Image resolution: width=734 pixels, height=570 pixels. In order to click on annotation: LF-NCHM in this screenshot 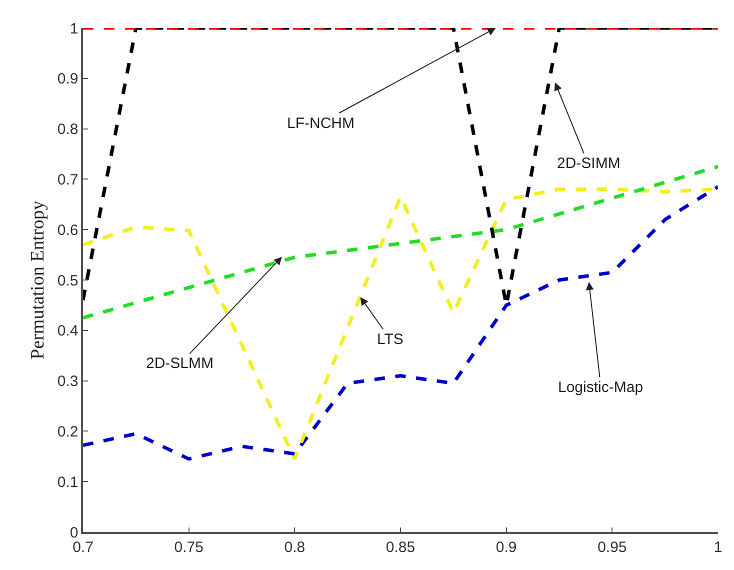, I will do `click(320, 123)`.